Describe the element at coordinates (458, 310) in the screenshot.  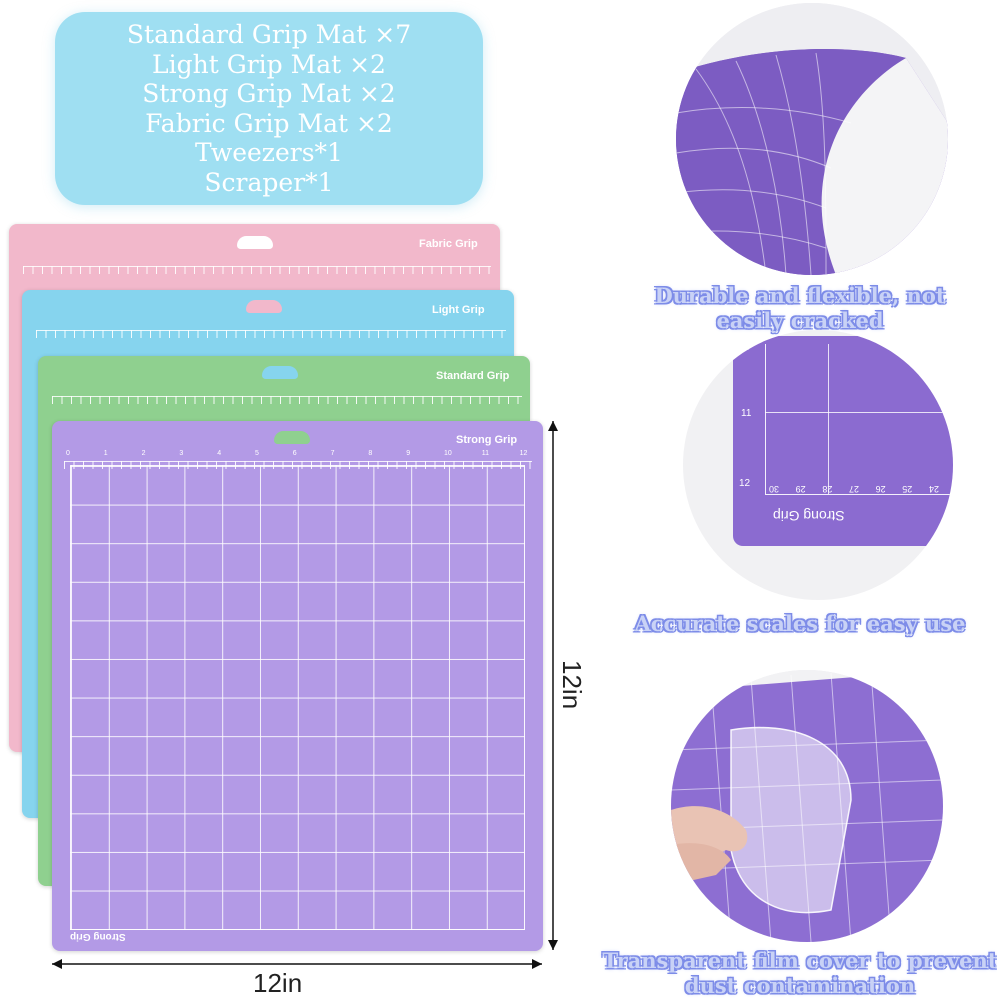
I see `mat-label: Light Grip` at that location.